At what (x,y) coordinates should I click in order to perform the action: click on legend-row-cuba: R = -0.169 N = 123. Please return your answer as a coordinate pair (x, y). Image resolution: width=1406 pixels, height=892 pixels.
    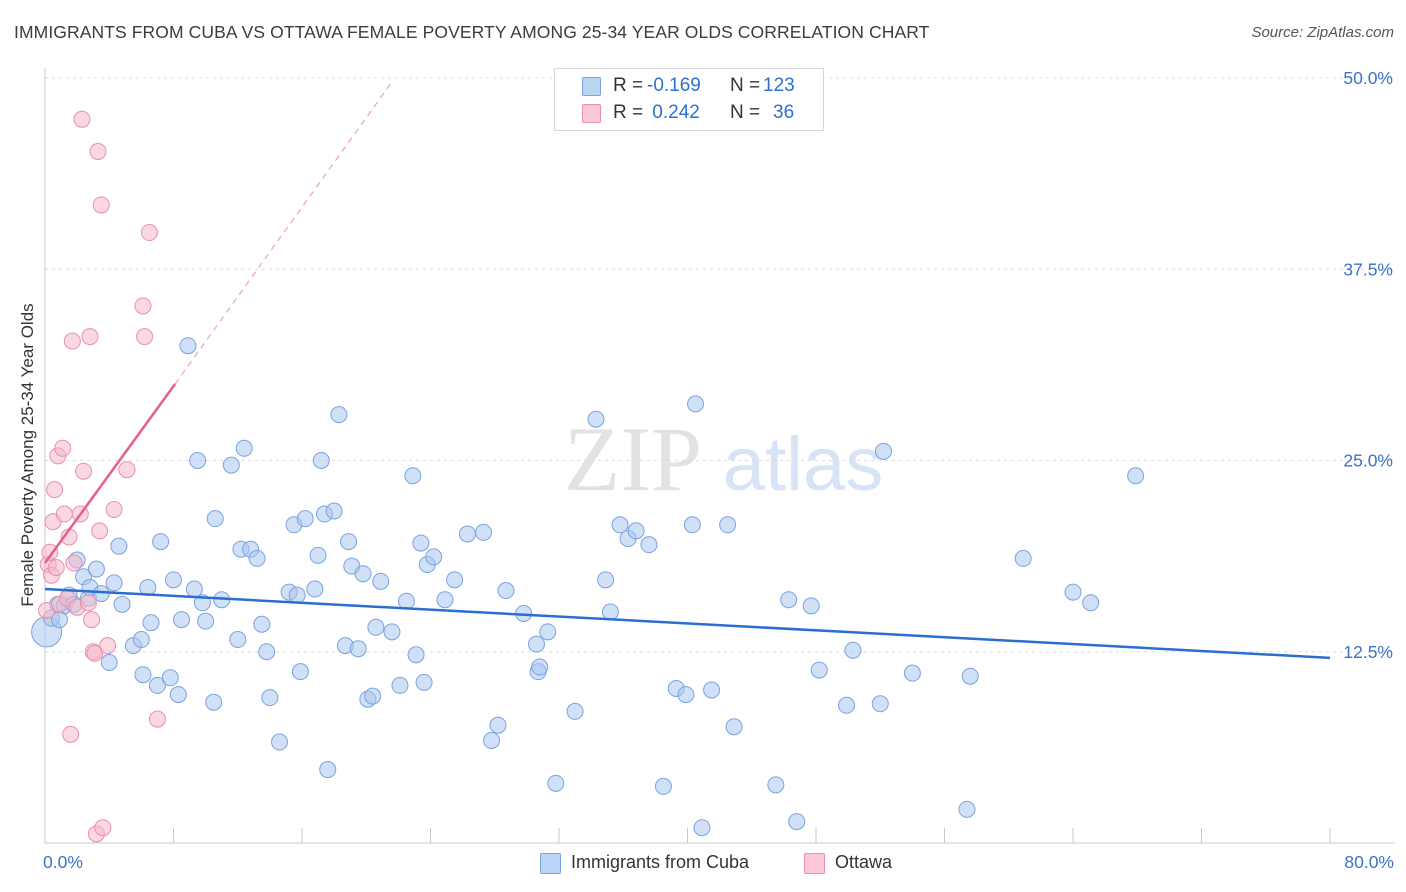
    Looking at the image, I should click on (689, 87).